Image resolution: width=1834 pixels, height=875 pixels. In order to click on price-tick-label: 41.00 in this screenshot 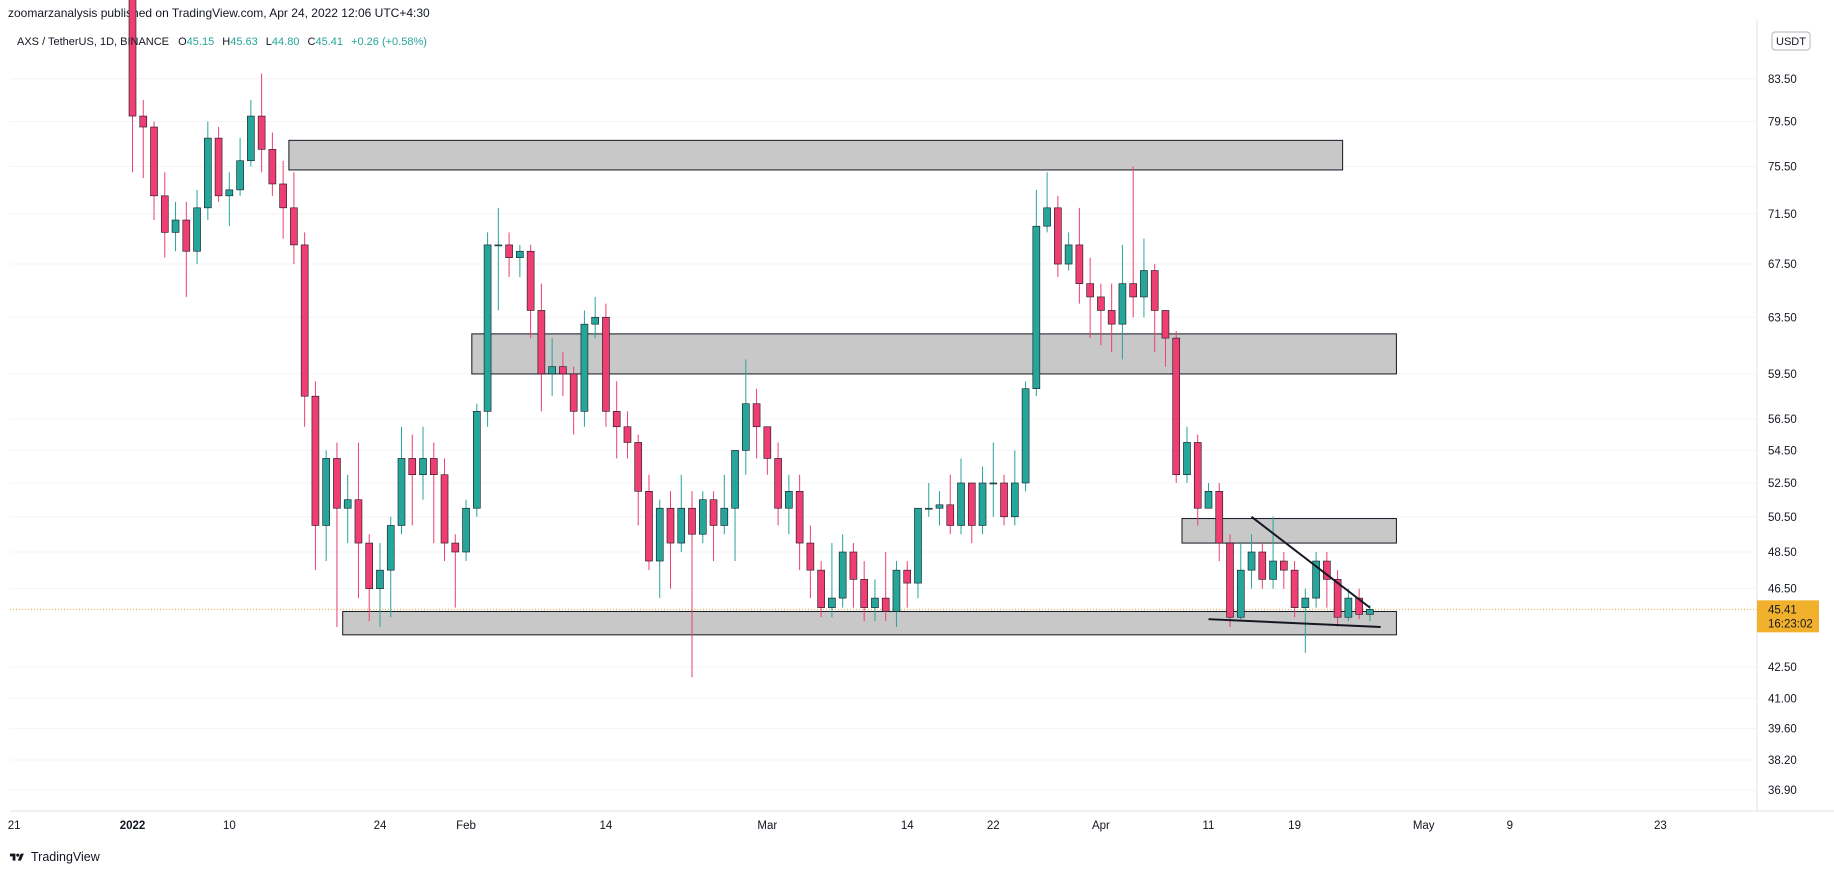, I will do `click(1782, 699)`.